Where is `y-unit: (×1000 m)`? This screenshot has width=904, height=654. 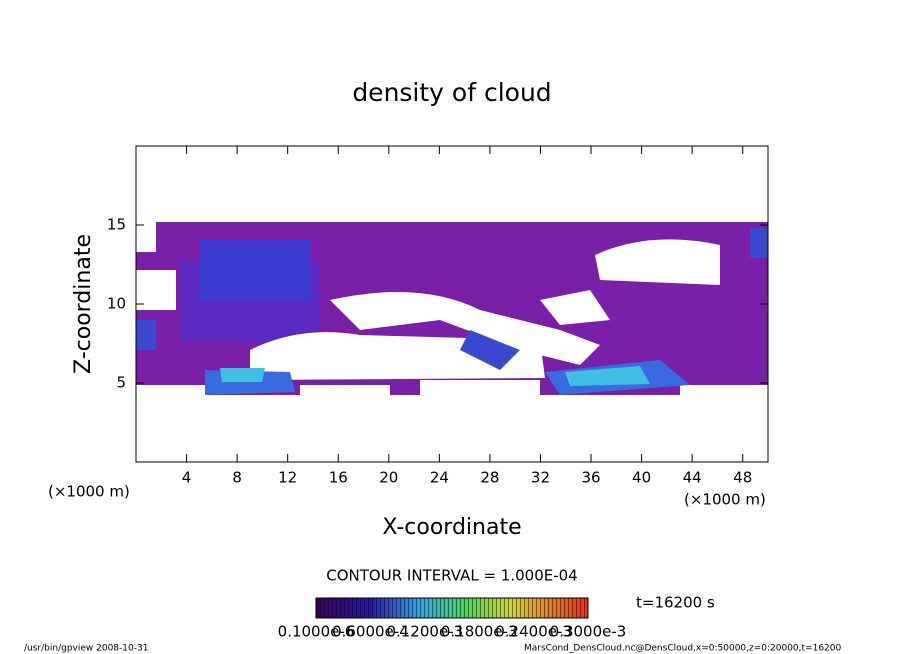
y-unit: (×1000 m) is located at coordinates (89, 492).